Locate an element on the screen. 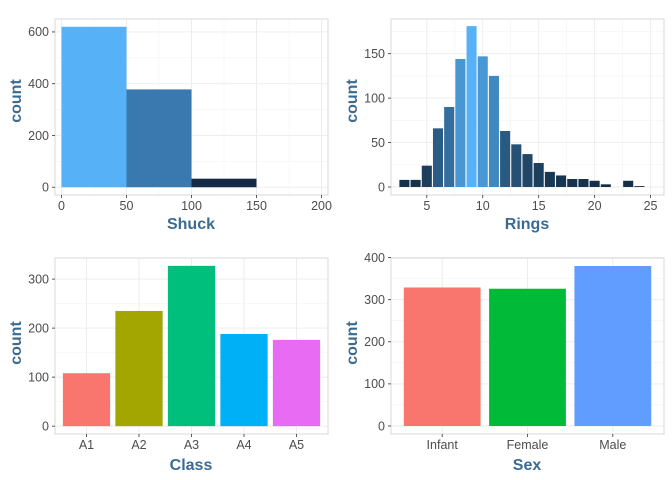 The image size is (672, 480). rings-x-axis-title: Rings is located at coordinates (527, 224).